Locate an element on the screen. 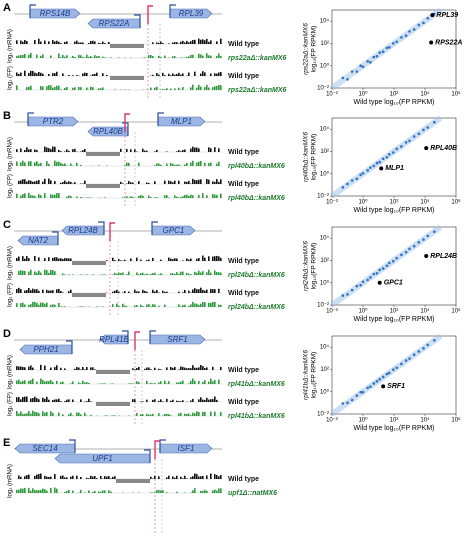  x-tick-label: 10⁶ is located at coordinates (456, 420).